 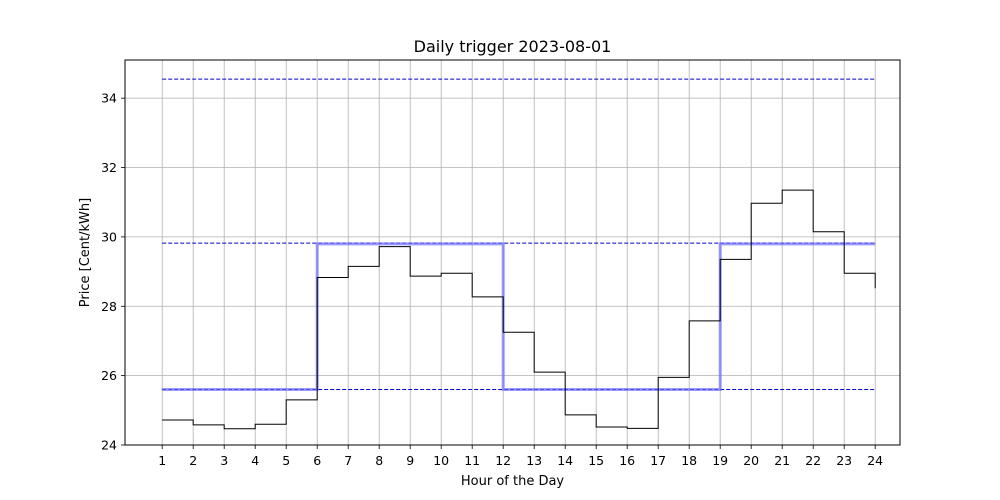 I want to click on x-tick-label: 12, so click(x=503, y=460).